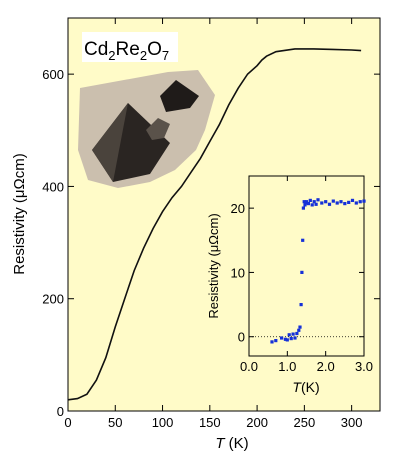 The width and height of the screenshot is (418, 459). Describe the element at coordinates (60, 411) in the screenshot. I see `main-y-tick-label: 0` at that location.